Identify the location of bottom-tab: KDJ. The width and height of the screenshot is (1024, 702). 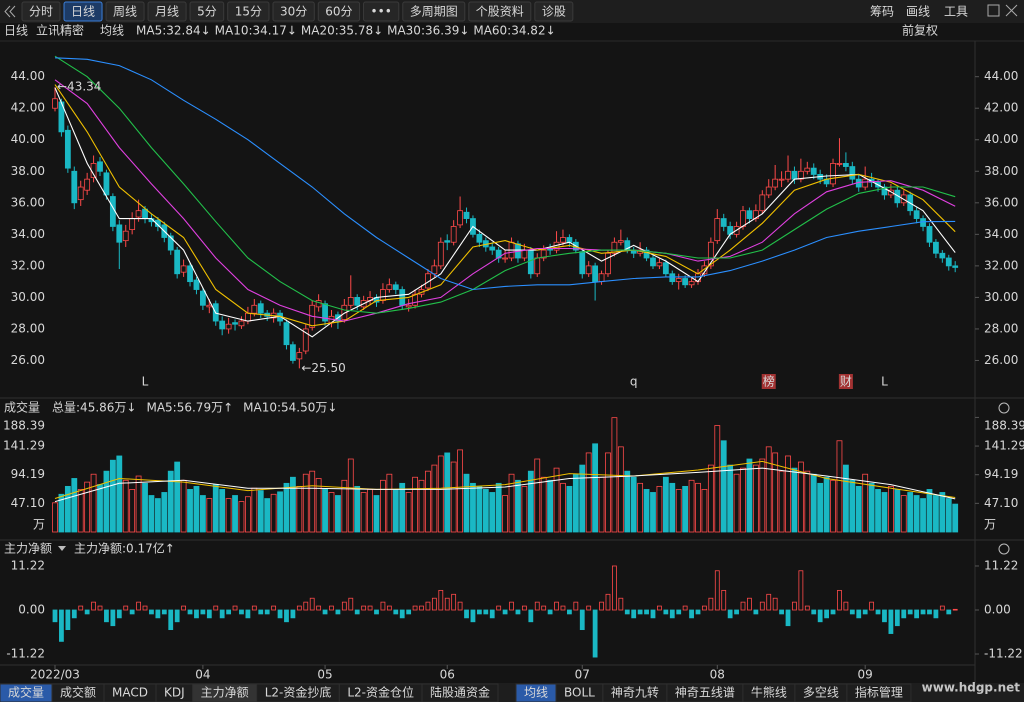
(174, 693).